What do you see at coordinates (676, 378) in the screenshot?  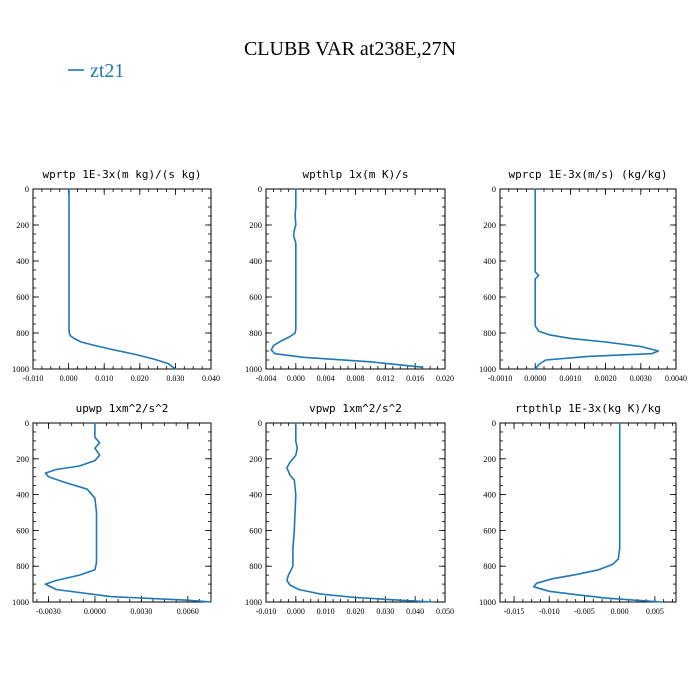 I see `x-tick-label: 0.0040` at bounding box center [676, 378].